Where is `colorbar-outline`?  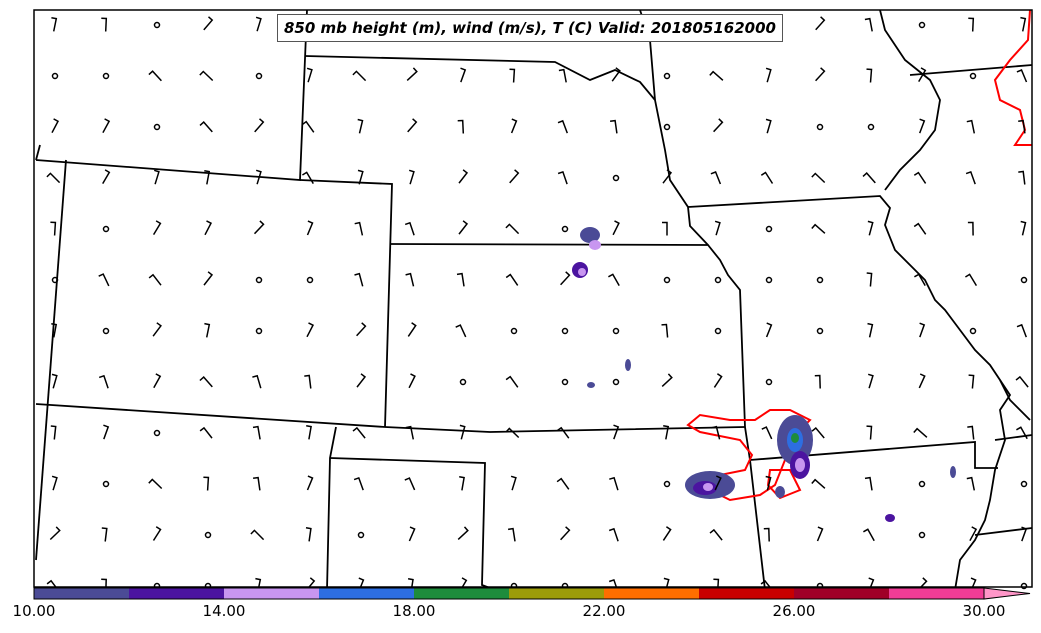
colorbar-outline is located at coordinates (509, 593).